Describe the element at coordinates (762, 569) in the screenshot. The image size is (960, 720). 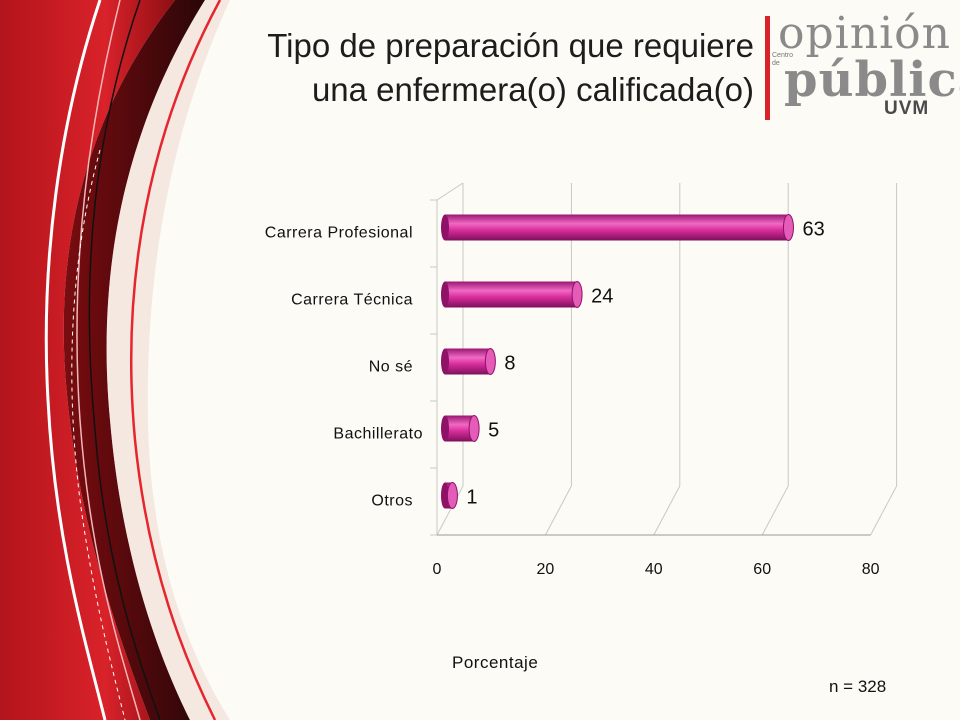
I see `x-tick-label-3: 60` at that location.